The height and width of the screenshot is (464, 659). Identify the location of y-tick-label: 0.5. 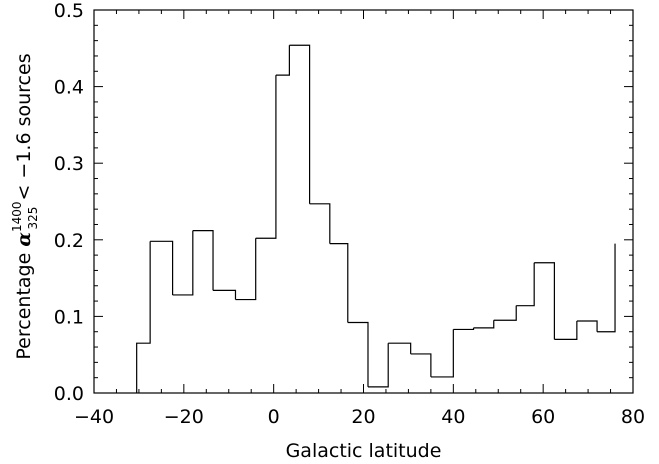
(69, 11).